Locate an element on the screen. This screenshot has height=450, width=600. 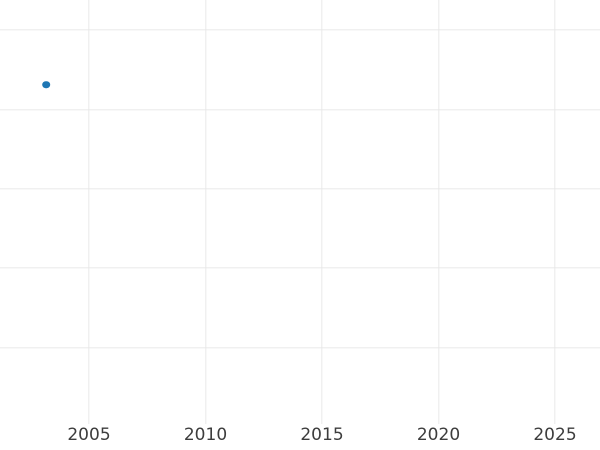
data-point is located at coordinates (46, 84).